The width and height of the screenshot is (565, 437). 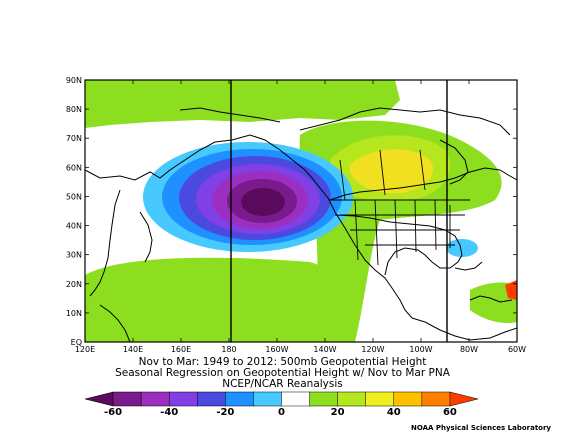 What do you see at coordinates (169, 412) in the screenshot?
I see `colorbar-tick-label: -40` at bounding box center [169, 412].